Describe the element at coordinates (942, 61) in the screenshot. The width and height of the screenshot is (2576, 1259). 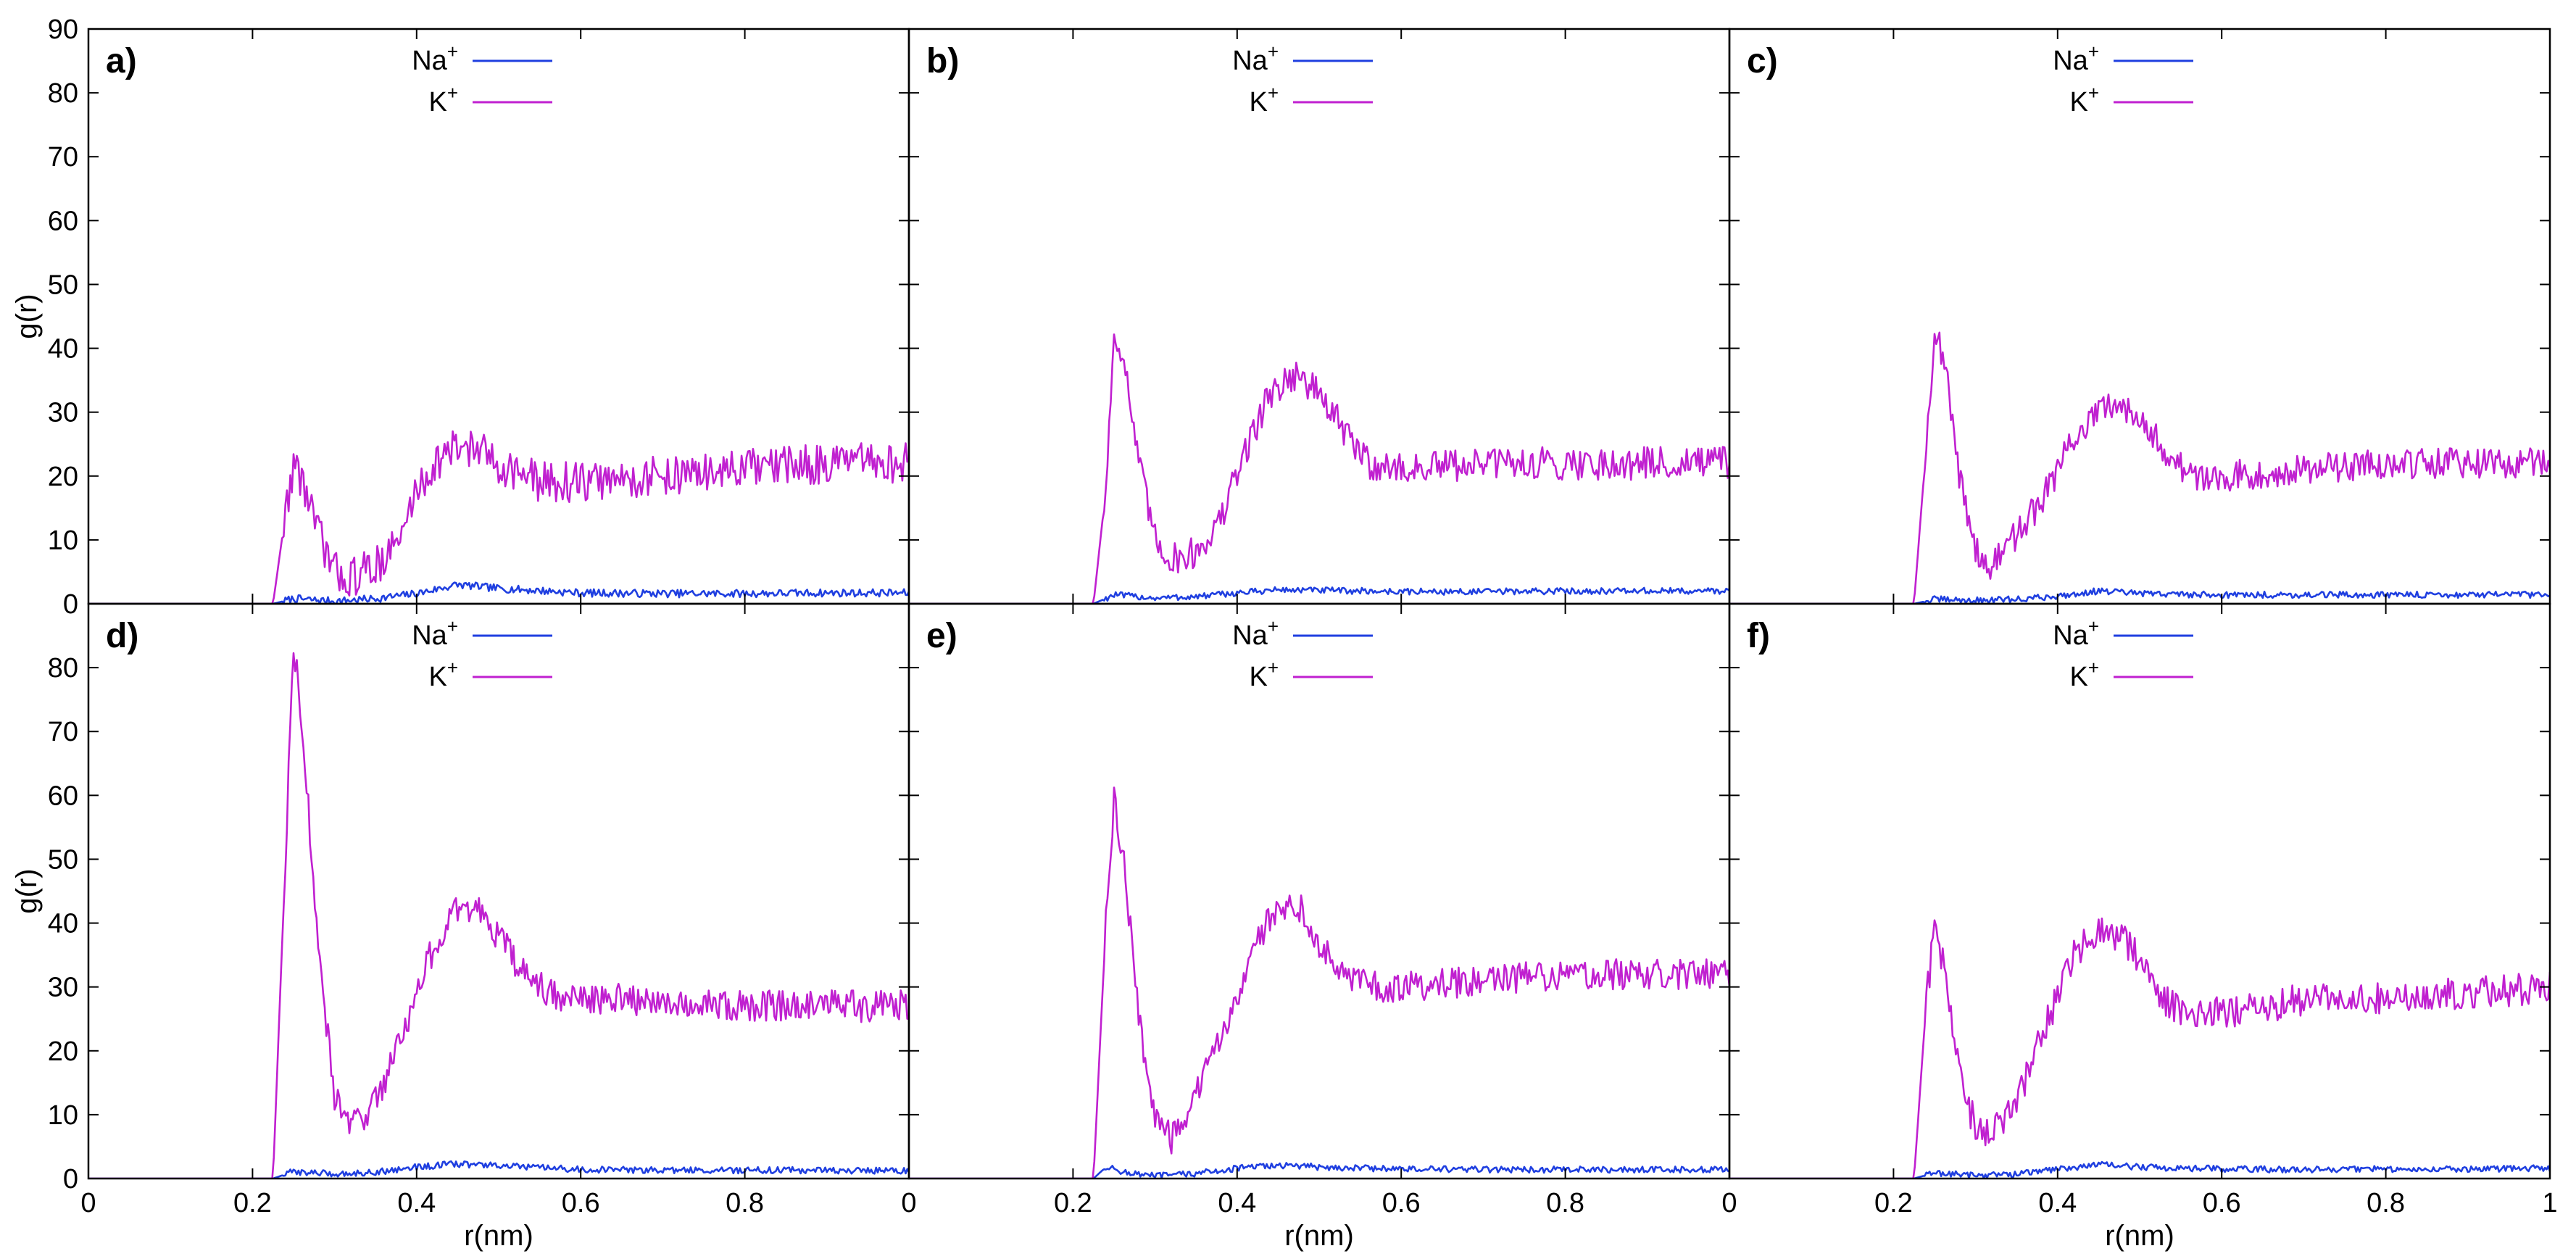
I see `panel-label: b)` at that location.